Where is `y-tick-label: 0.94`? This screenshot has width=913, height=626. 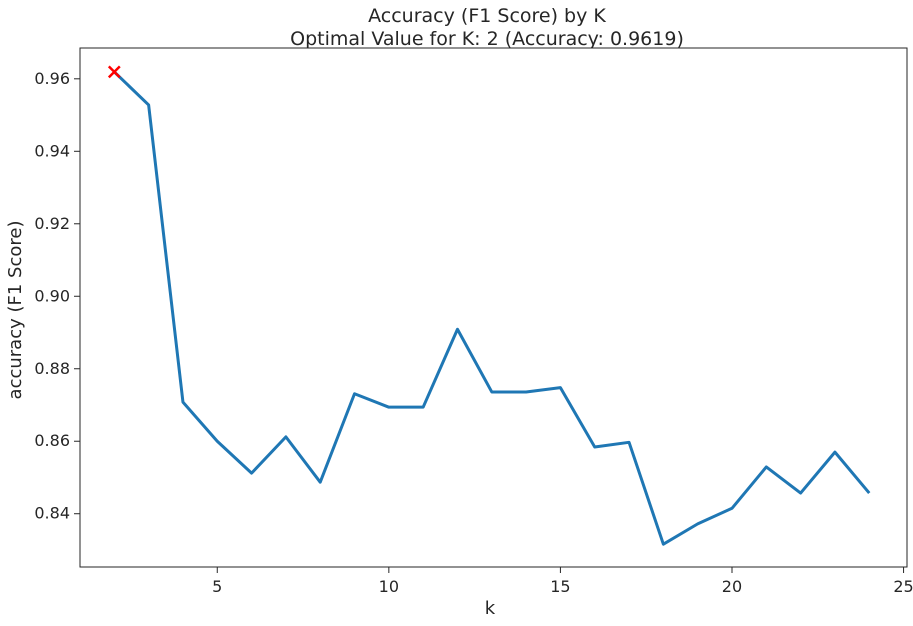 y-tick-label: 0.94 is located at coordinates (52, 150).